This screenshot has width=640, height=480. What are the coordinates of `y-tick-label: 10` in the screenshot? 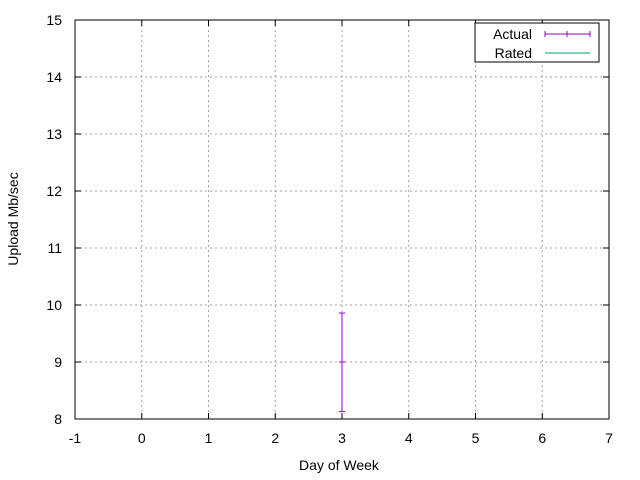 It's located at (54, 305).